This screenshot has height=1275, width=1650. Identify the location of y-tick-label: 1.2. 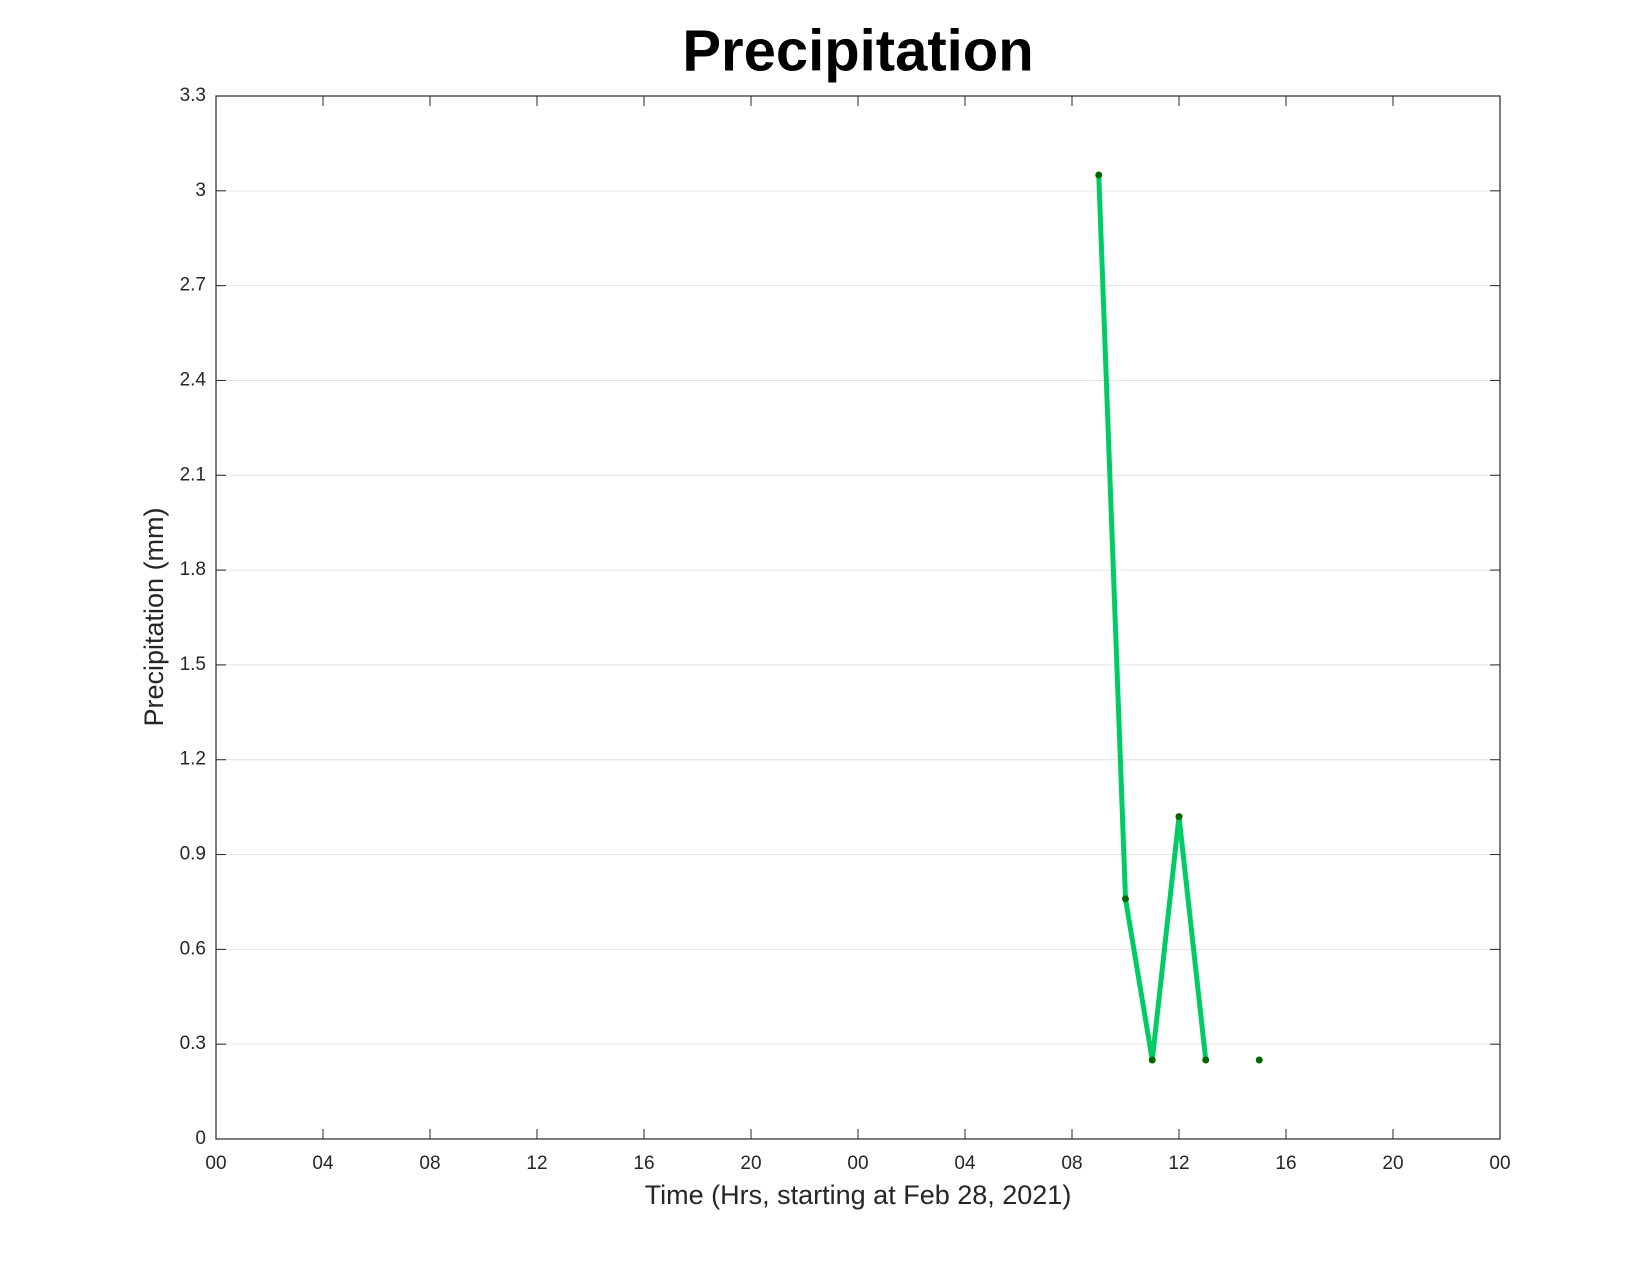
(193, 759).